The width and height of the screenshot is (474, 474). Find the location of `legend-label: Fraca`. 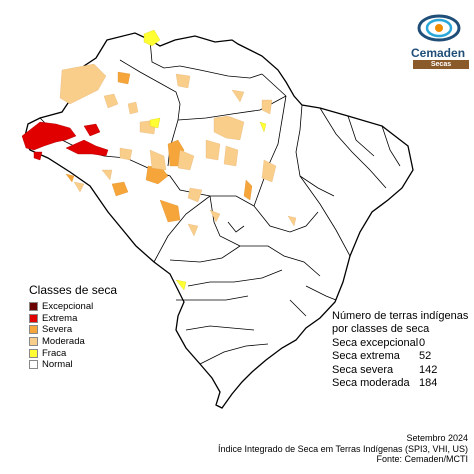

legend-label: Fraca is located at coordinates (54, 353).